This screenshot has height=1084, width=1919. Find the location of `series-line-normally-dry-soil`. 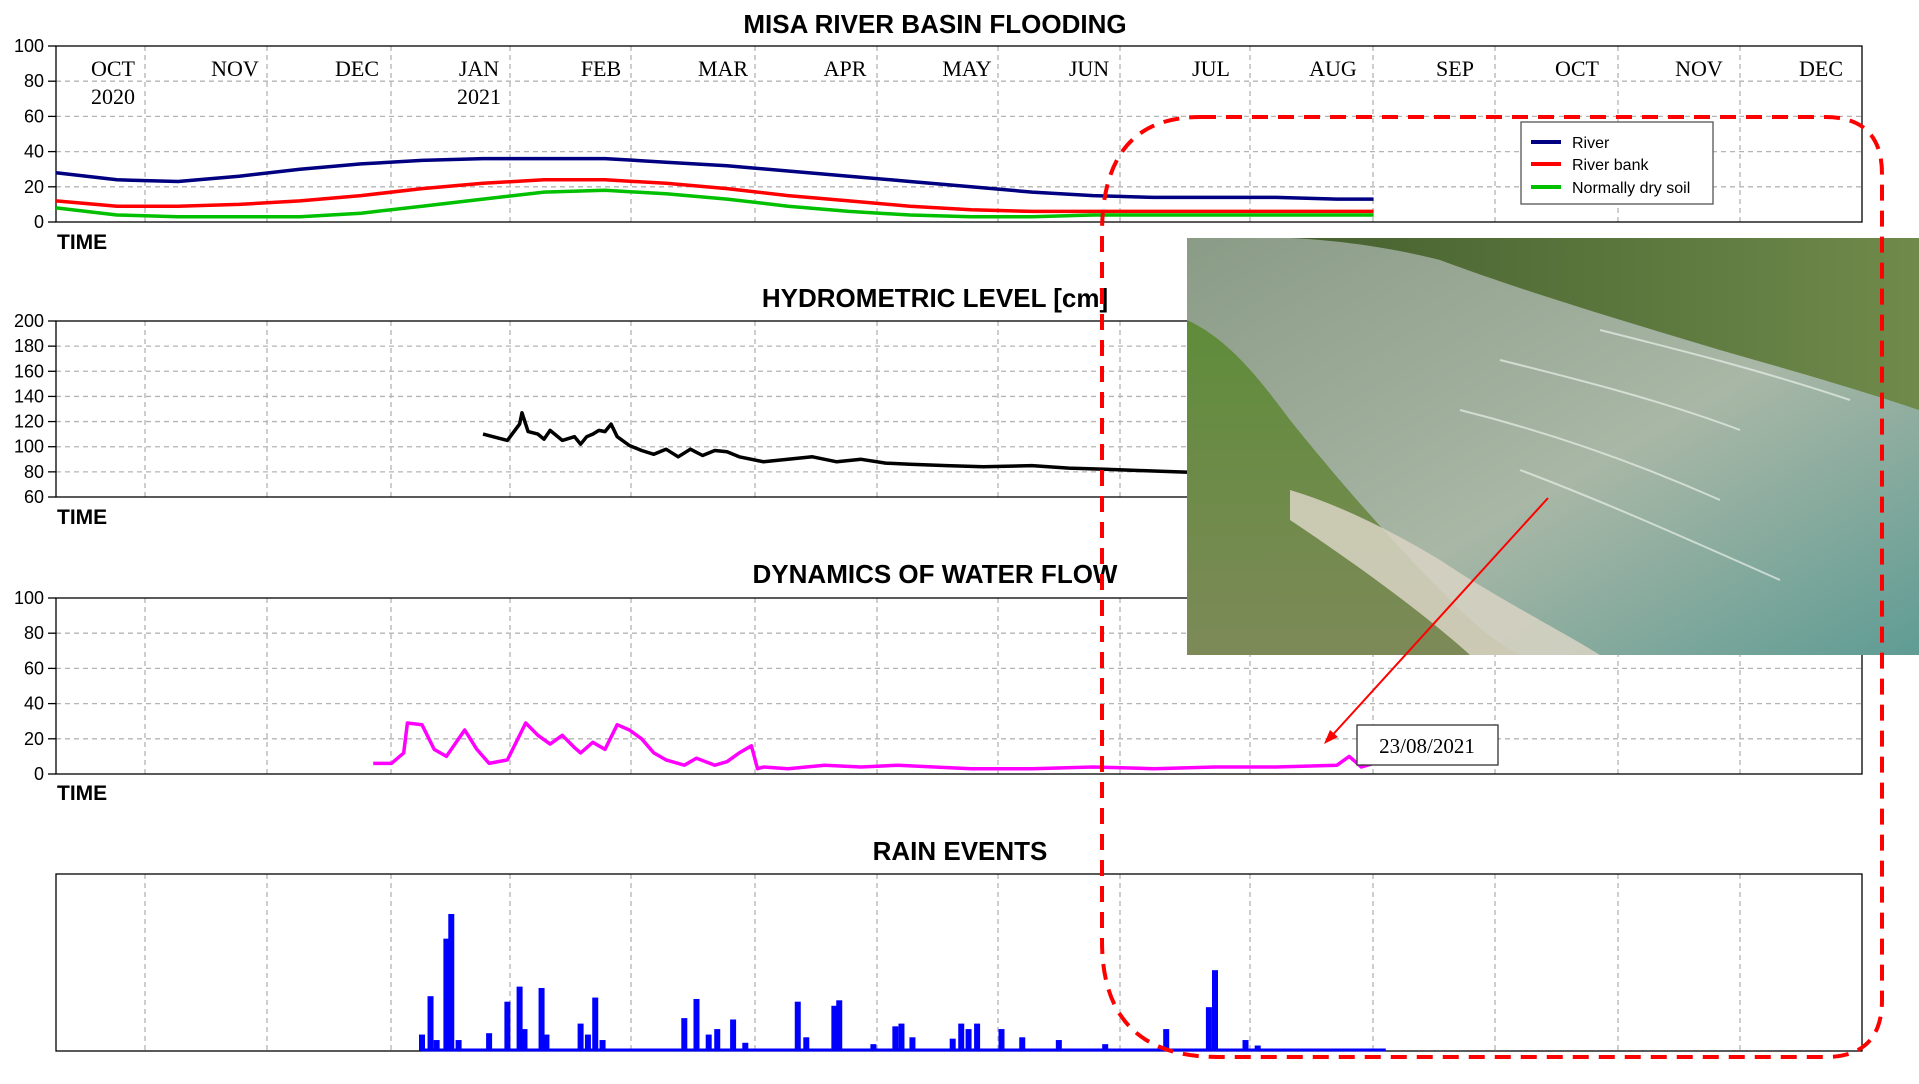

series-line-normally-dry-soil is located at coordinates (714, 203).